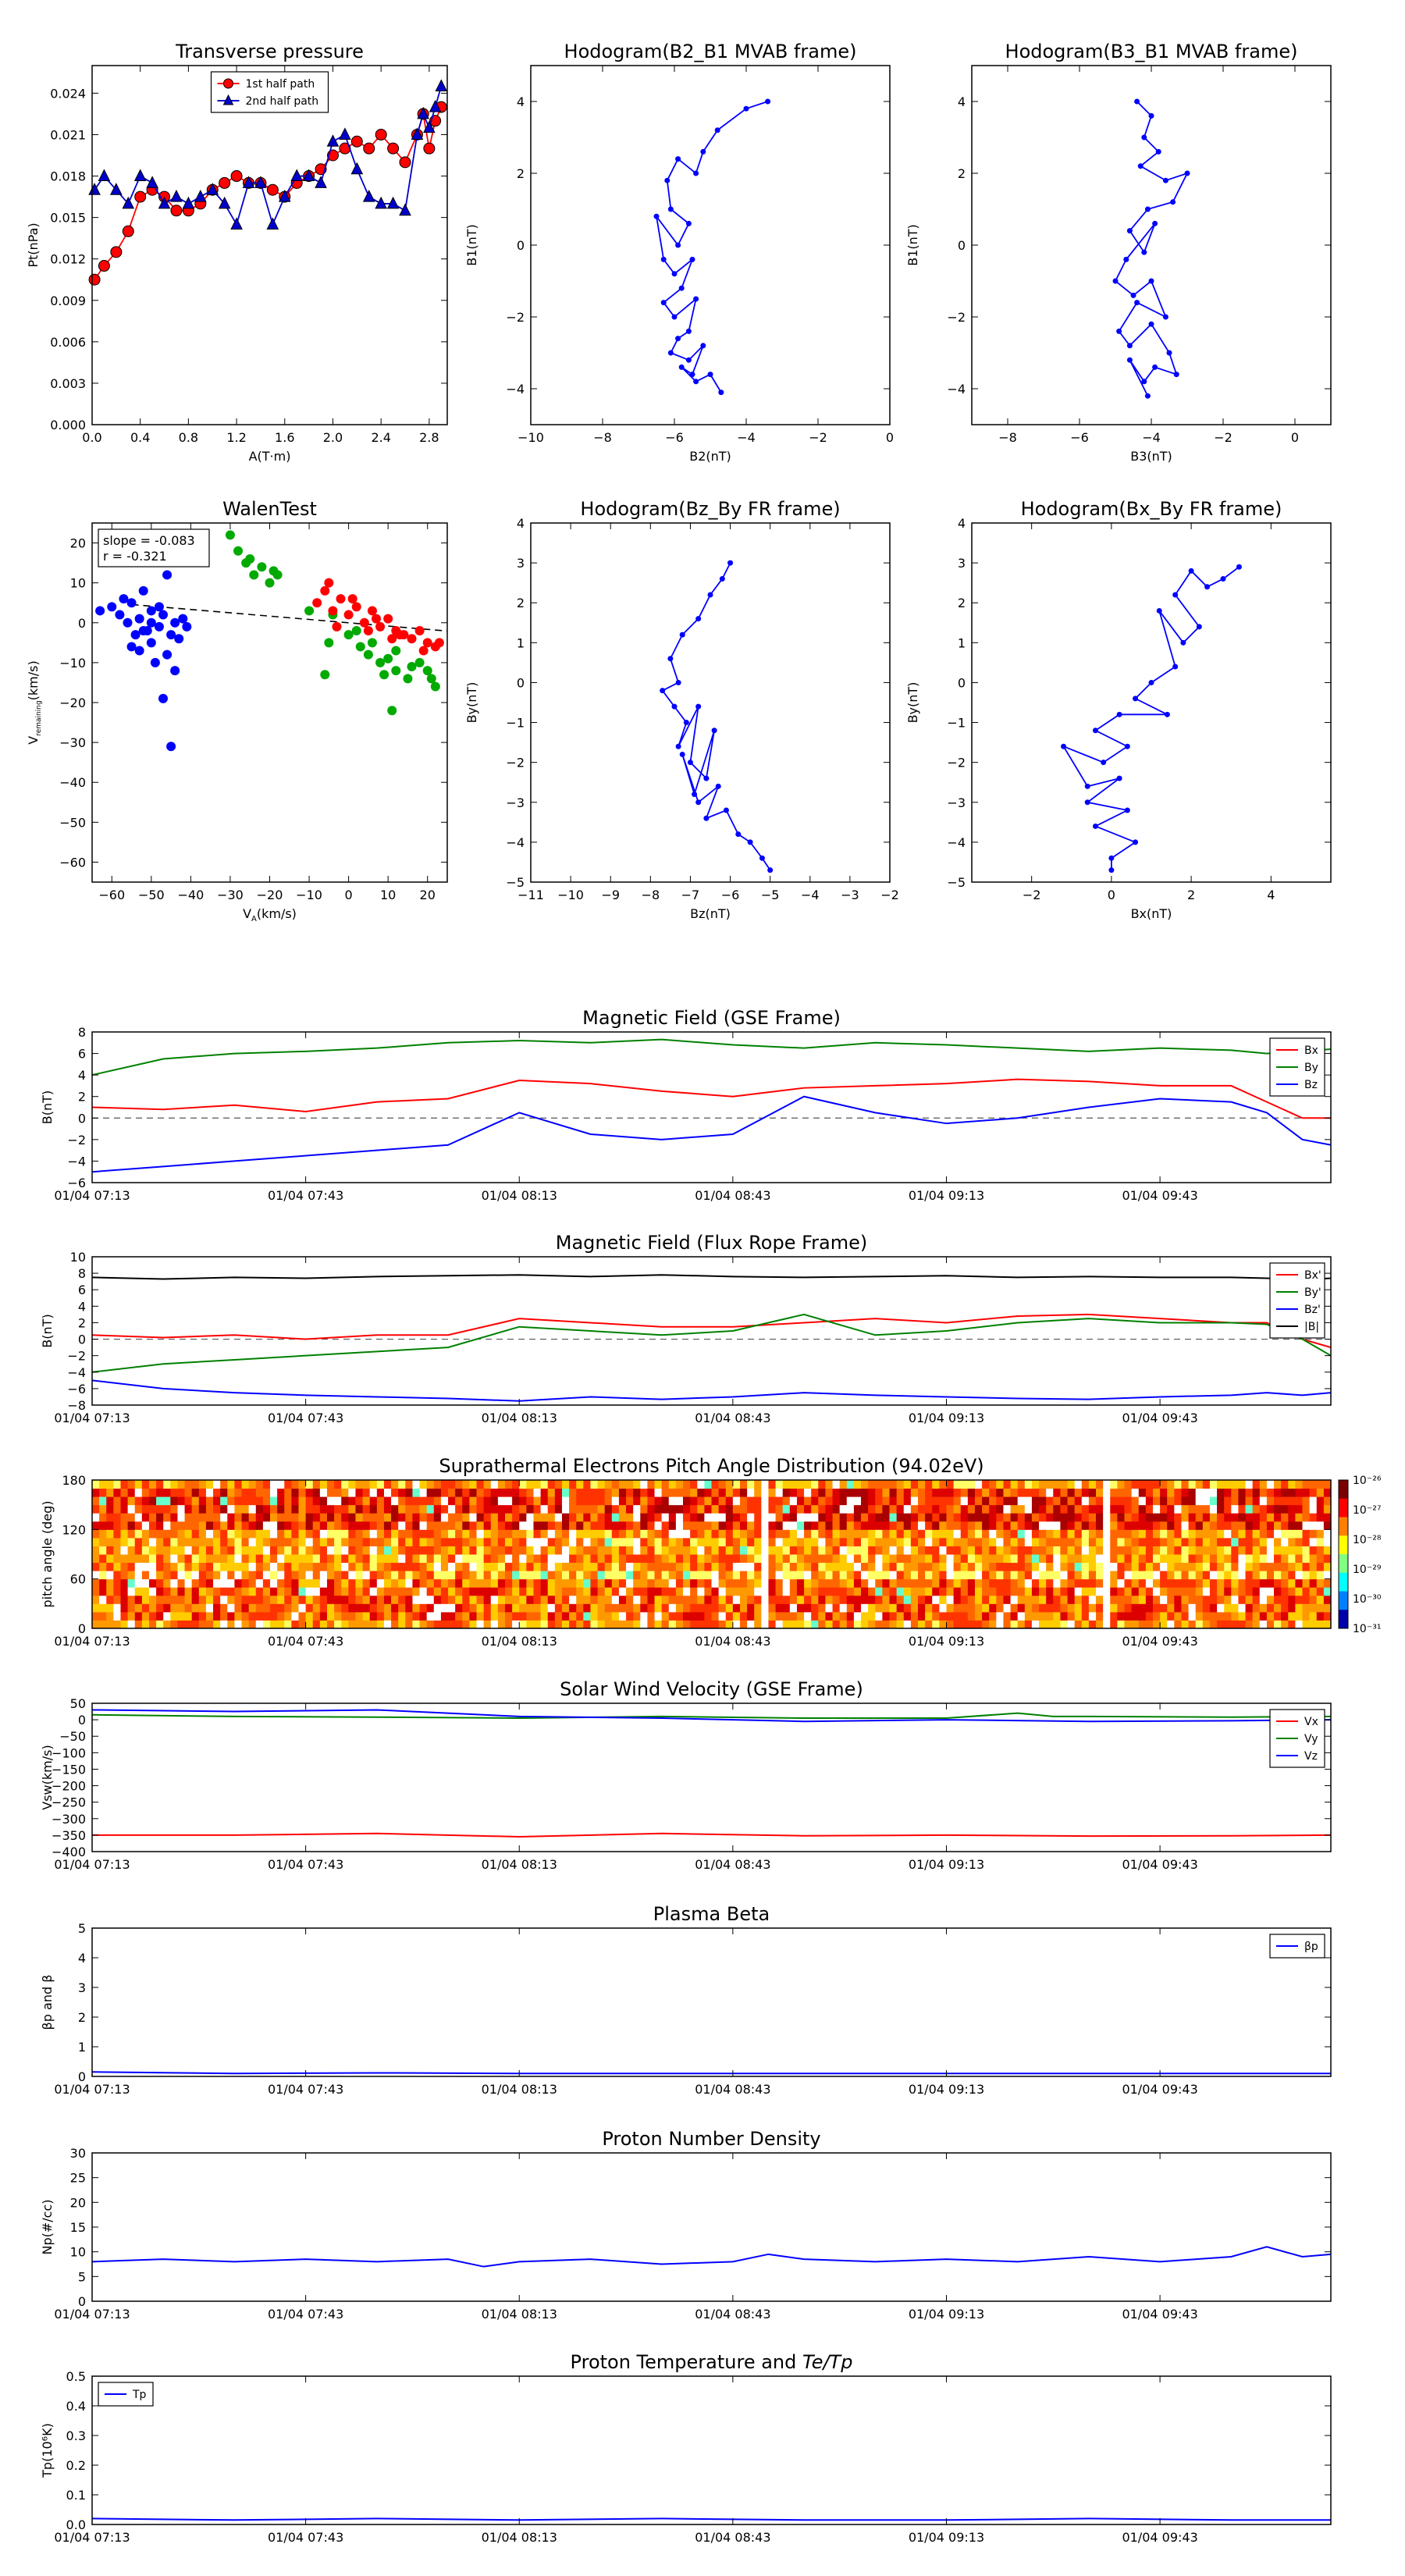  What do you see at coordinates (1151, 456) in the screenshot?
I see `x-axis-label: B3(nT)` at bounding box center [1151, 456].